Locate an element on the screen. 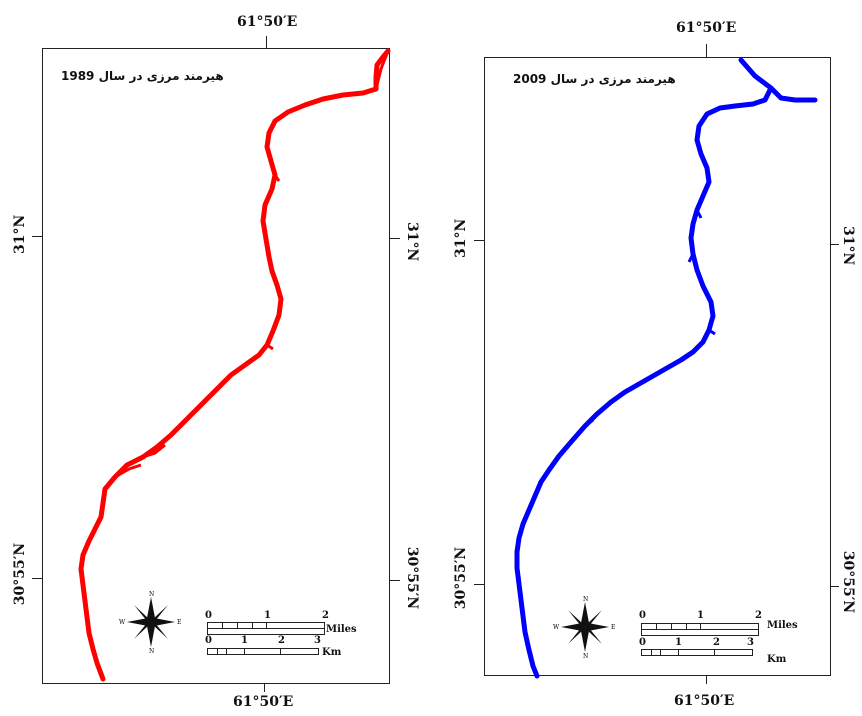  river-channel-detail is located at coordinates (650, 318).